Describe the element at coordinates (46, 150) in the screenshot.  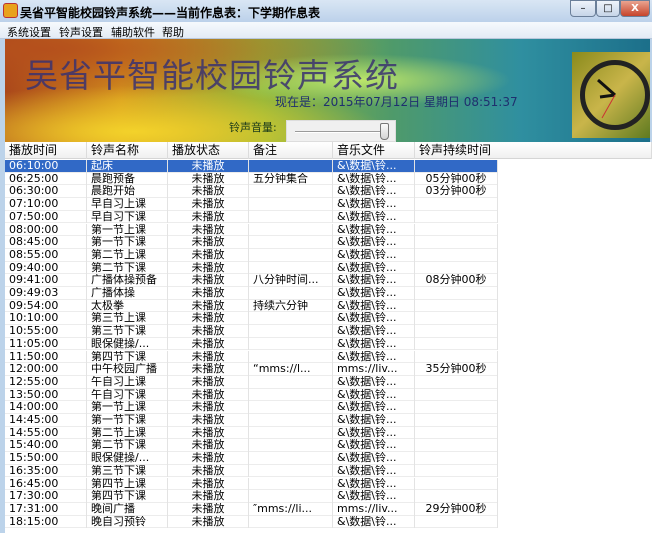
I see `column-header: 播放时间` at that location.